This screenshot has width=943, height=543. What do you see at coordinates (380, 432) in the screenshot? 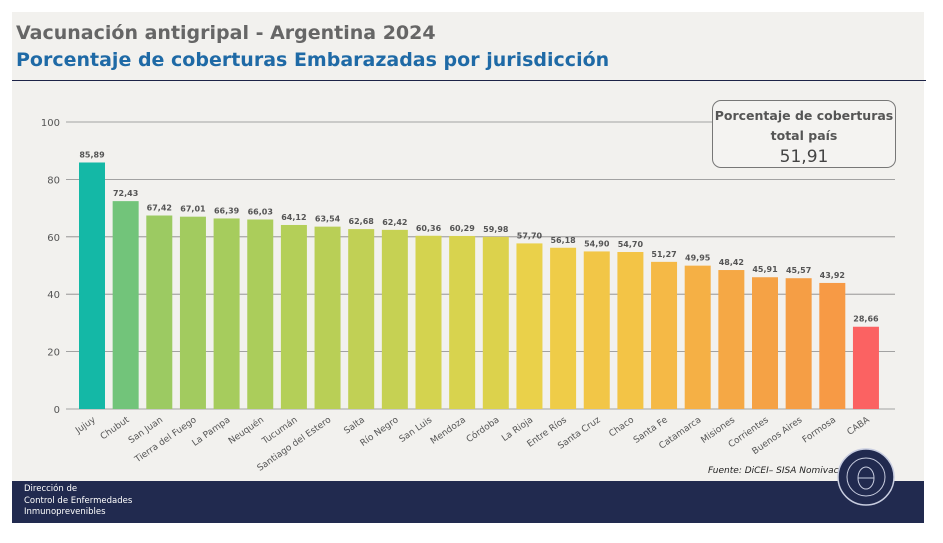
I see `x-tick-label: Río Negro` at bounding box center [380, 432].